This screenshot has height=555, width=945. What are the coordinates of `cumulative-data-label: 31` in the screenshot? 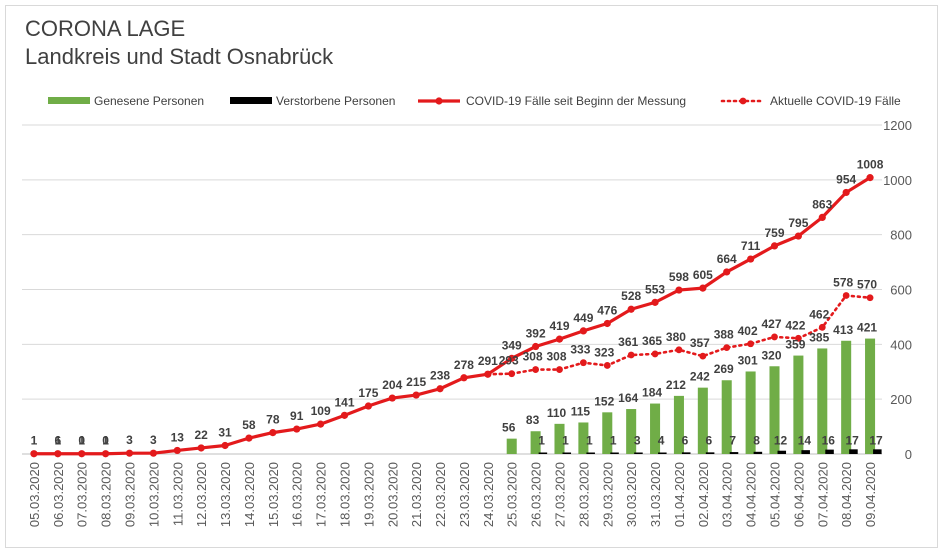 It's located at (225, 433).